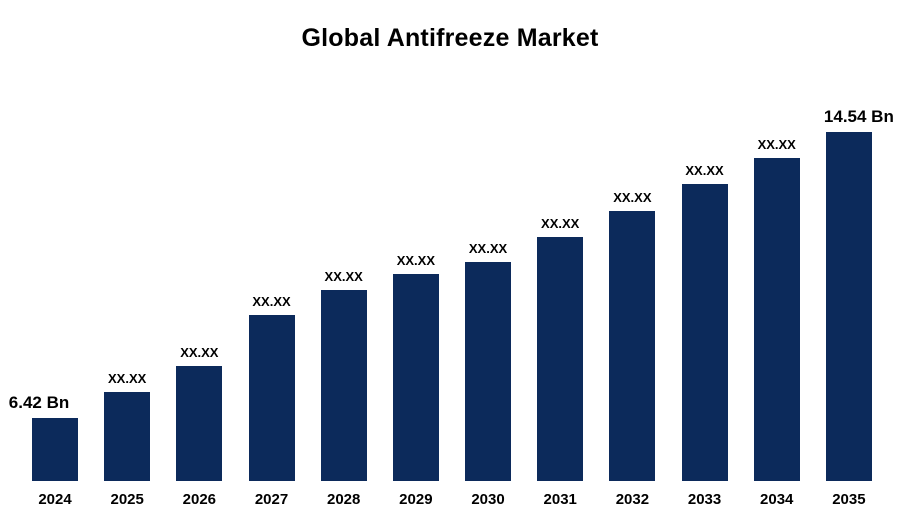 The width and height of the screenshot is (900, 525). I want to click on bar-value-label: 14.54 Bn, so click(858, 116).